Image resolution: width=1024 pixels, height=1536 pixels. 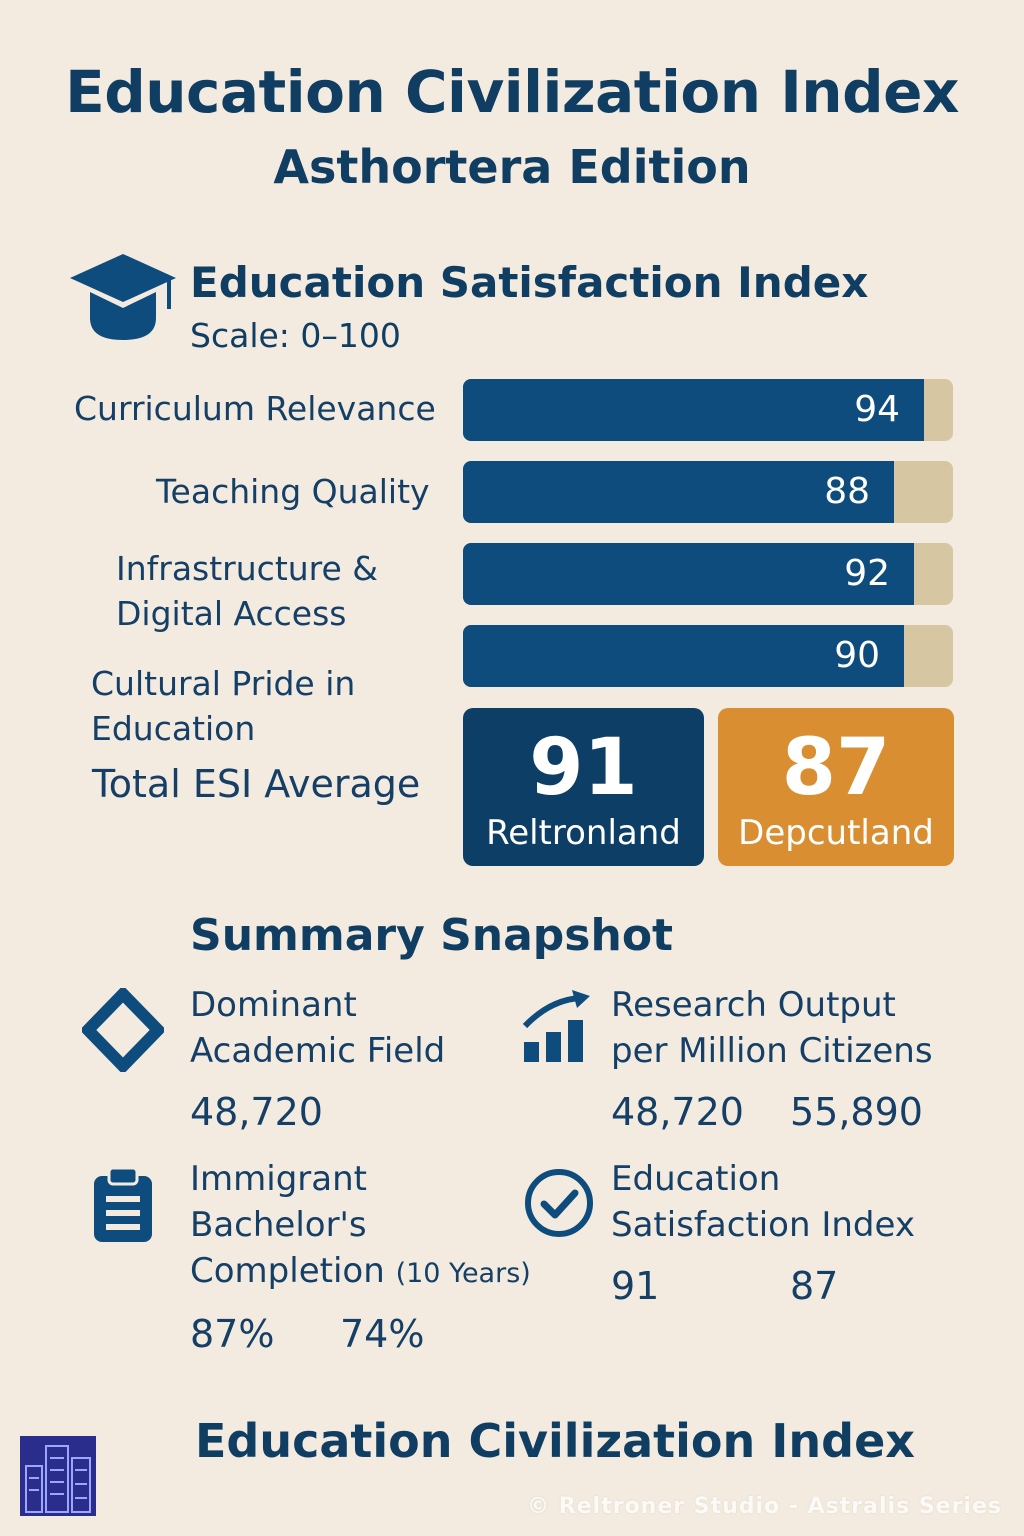 I want to click on bar-value-teaching: 88, so click(x=847, y=491).